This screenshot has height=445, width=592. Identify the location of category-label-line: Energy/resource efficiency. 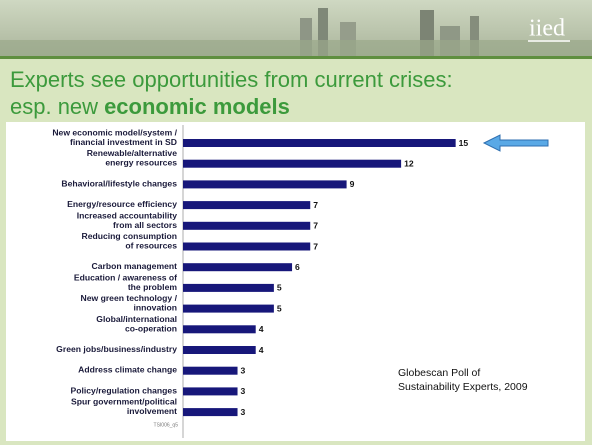
(122, 204).